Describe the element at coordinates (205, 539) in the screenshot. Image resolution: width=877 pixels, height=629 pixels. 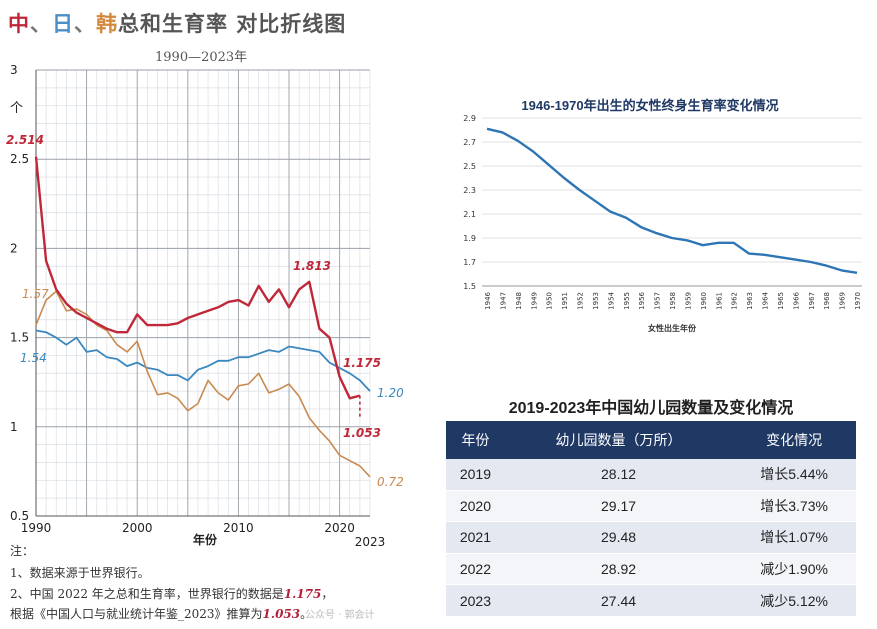
I see `x-axis-label: 年份` at that location.